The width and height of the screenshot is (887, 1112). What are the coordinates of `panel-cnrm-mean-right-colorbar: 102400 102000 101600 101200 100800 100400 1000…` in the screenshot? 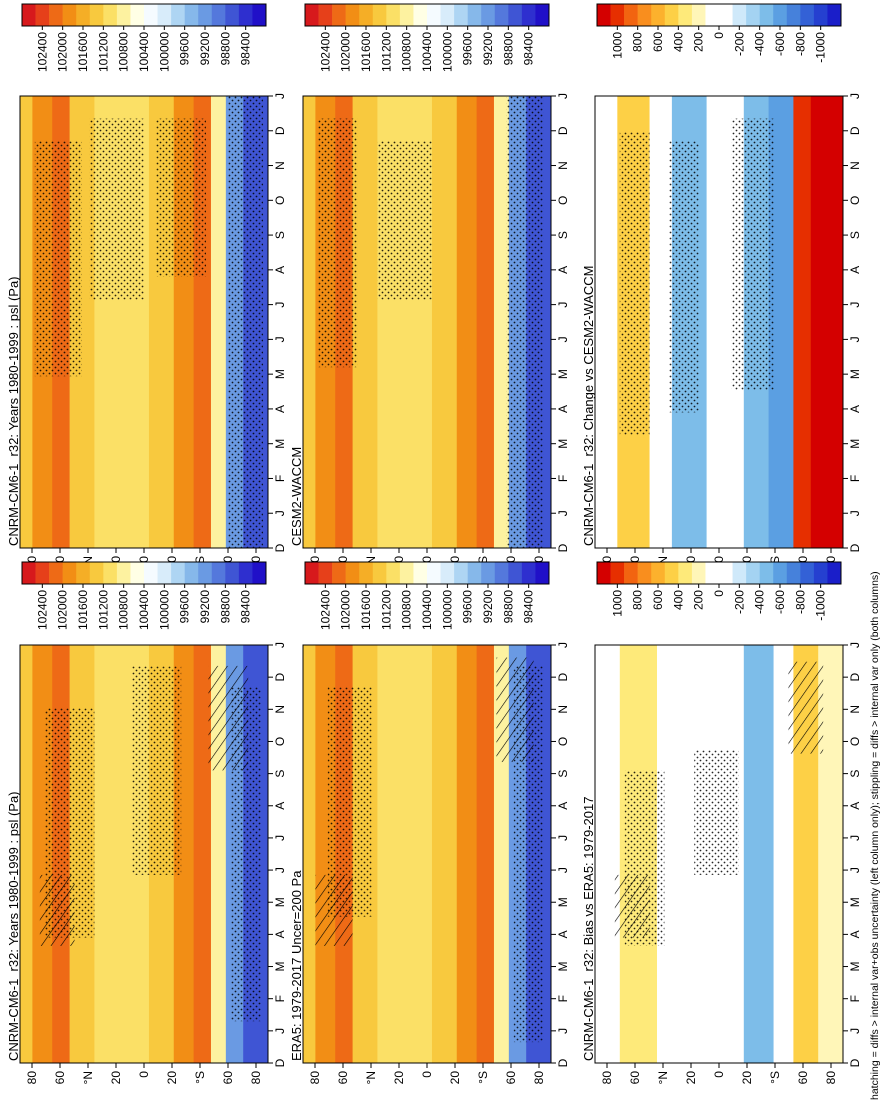 It's located at (144, 37).